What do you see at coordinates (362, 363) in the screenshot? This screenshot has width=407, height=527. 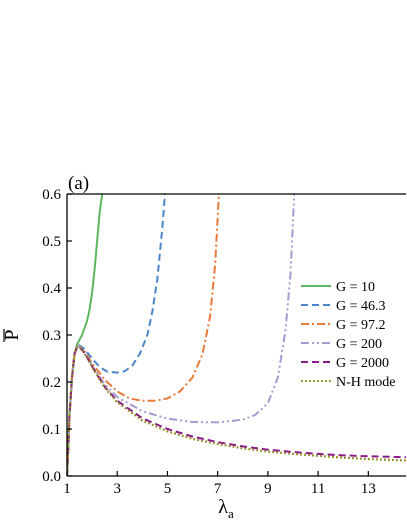 I see `legend-label-4: G = 2000` at bounding box center [362, 363].